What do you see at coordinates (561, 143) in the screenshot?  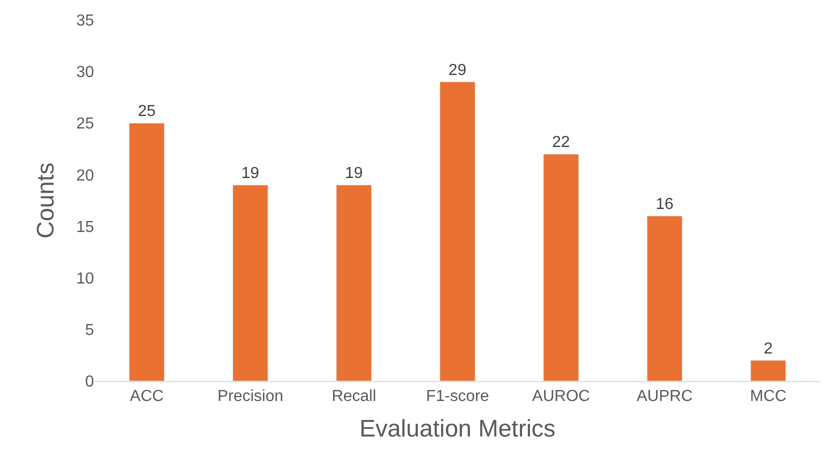 I see `data-label: 22` at bounding box center [561, 143].